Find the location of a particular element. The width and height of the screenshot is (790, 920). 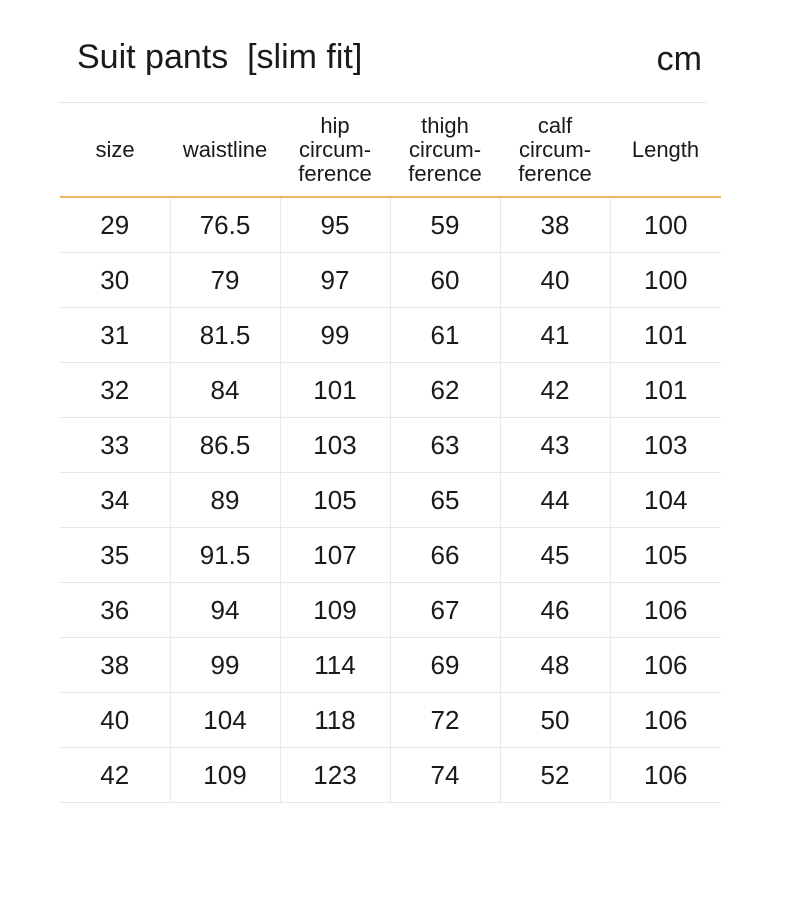

cell-hip: 123 is located at coordinates (334, 775).